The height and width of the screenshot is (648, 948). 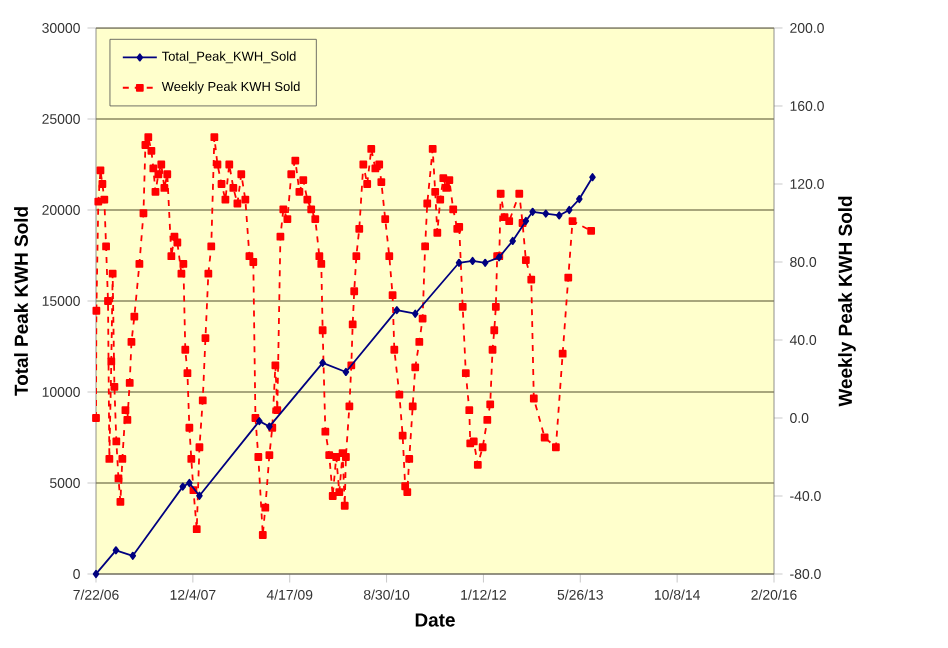 I want to click on x-axis-title: Date, so click(x=435, y=620).